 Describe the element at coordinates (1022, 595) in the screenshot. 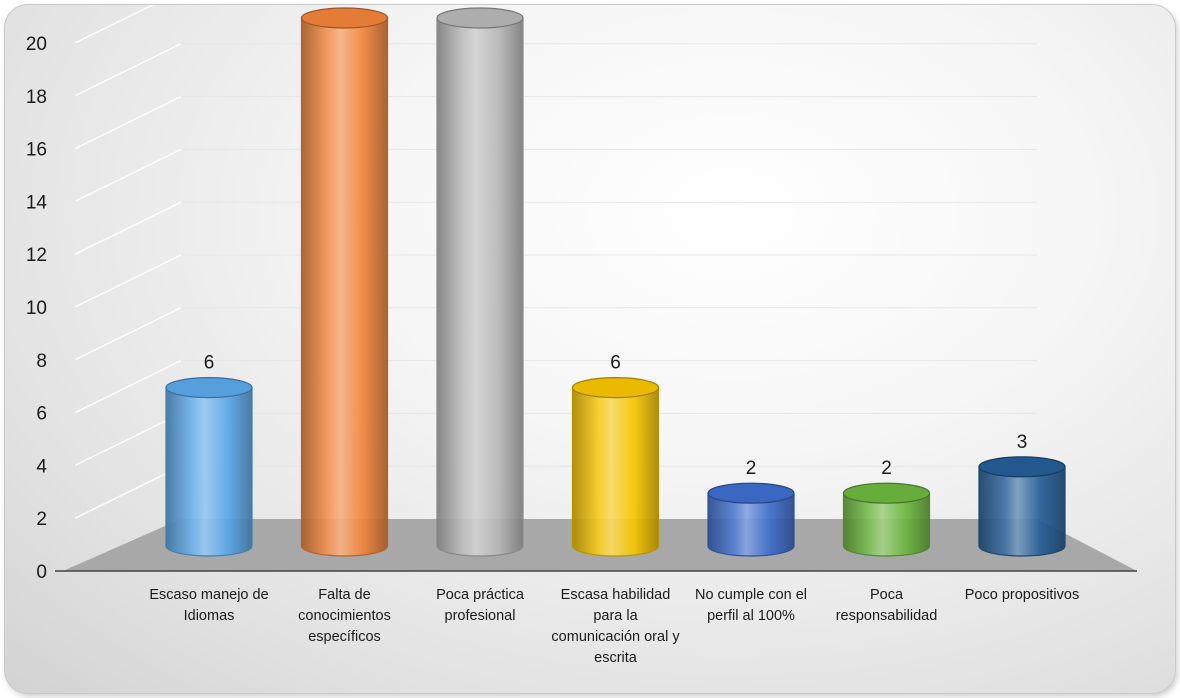

I see `x-tick-label: Poco propositivos` at that location.